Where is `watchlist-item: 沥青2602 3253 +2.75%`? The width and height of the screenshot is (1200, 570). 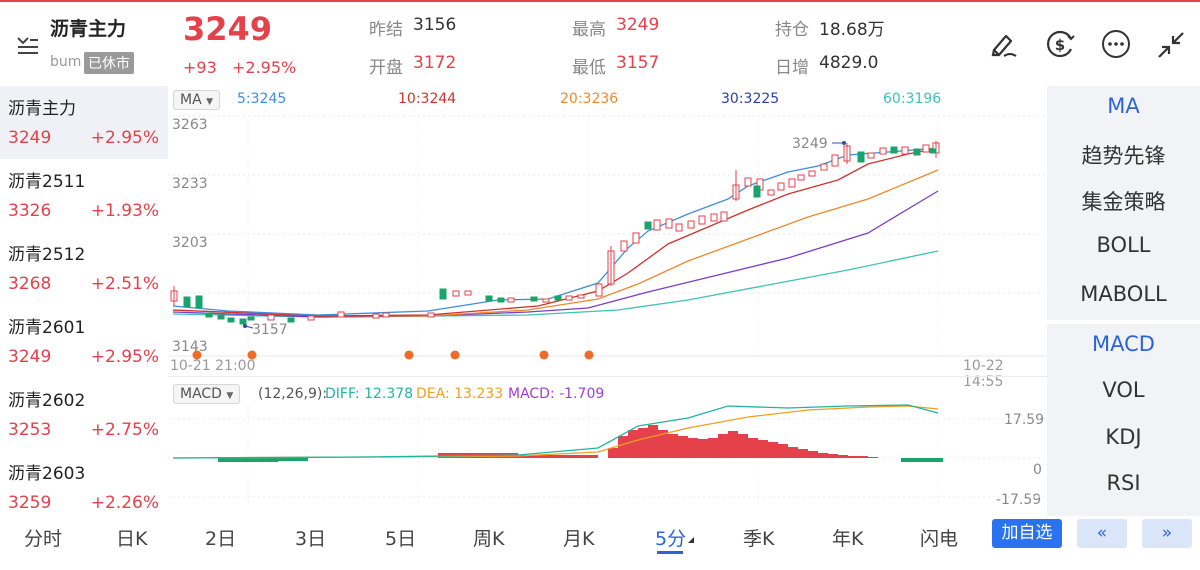 watchlist-item: 沥青2602 3253 +2.75% is located at coordinates (84, 414).